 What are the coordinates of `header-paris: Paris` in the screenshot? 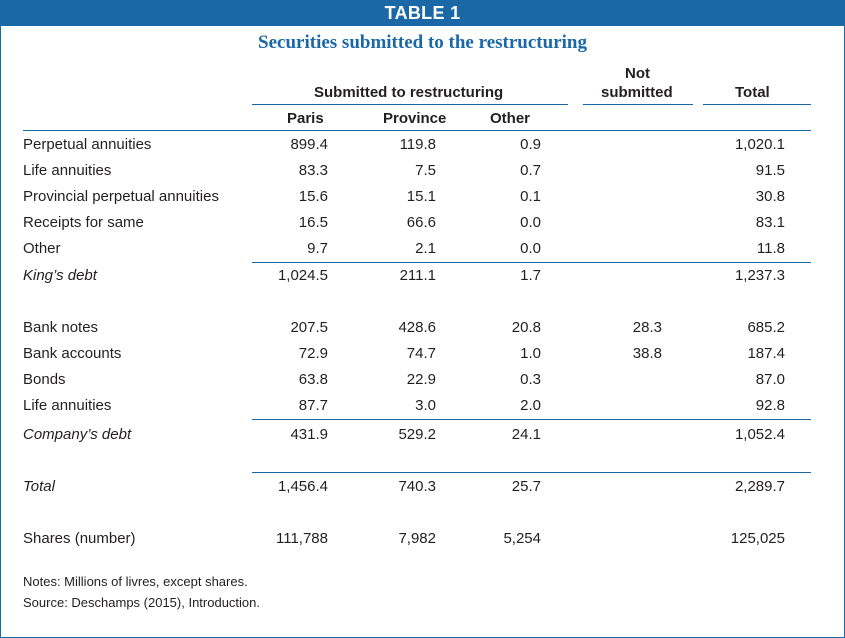 It's located at (305, 118).